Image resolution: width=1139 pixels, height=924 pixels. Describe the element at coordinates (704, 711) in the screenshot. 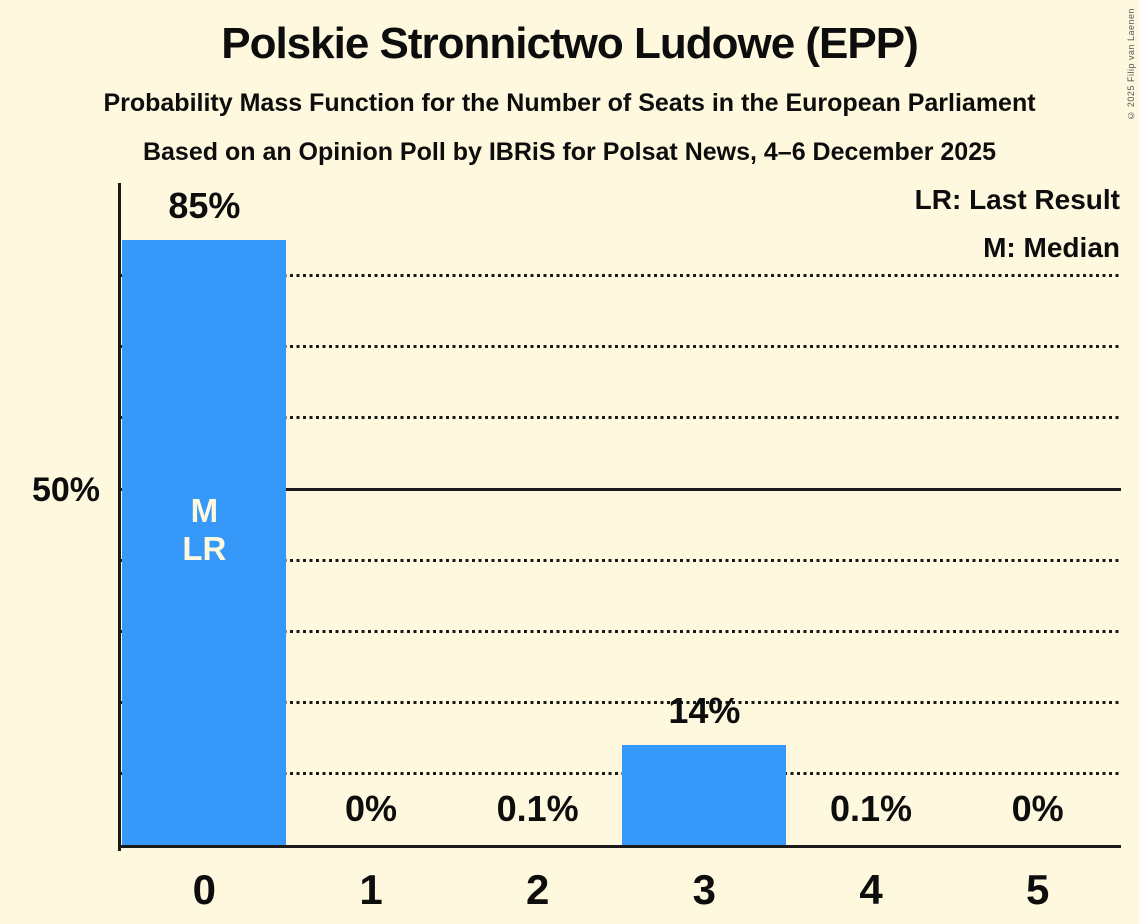

I see `value-label-3: 14%` at that location.